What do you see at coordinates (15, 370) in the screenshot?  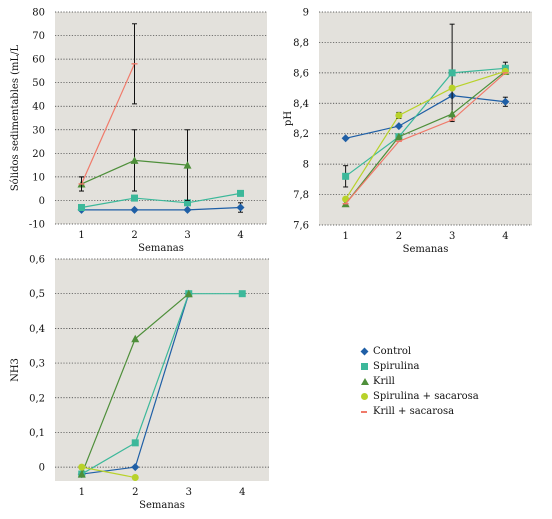 I see `y-axis-label: NH3` at bounding box center [15, 370].